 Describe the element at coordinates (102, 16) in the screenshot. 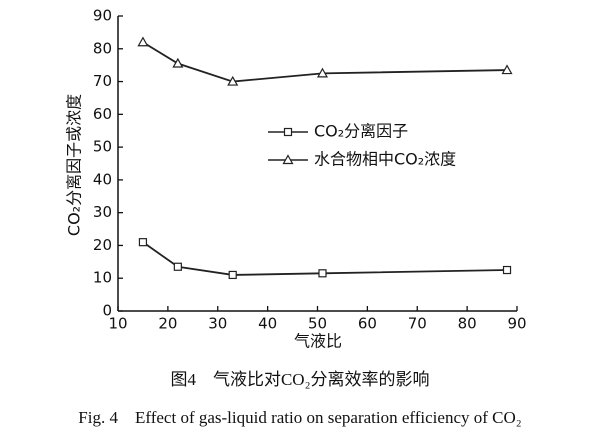

I see `y-tick-label: 90` at that location.